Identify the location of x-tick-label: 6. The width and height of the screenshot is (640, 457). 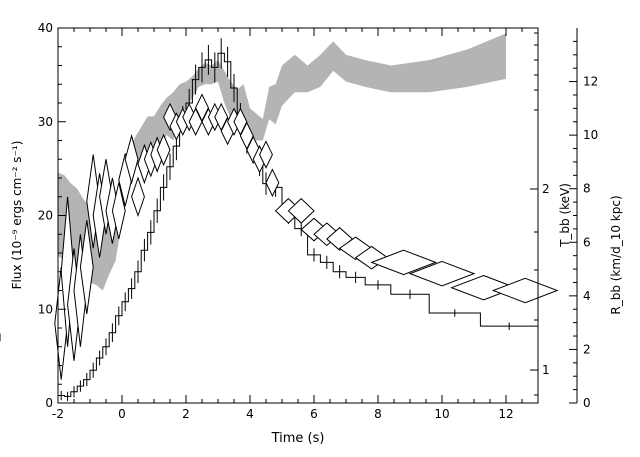
(314, 414).